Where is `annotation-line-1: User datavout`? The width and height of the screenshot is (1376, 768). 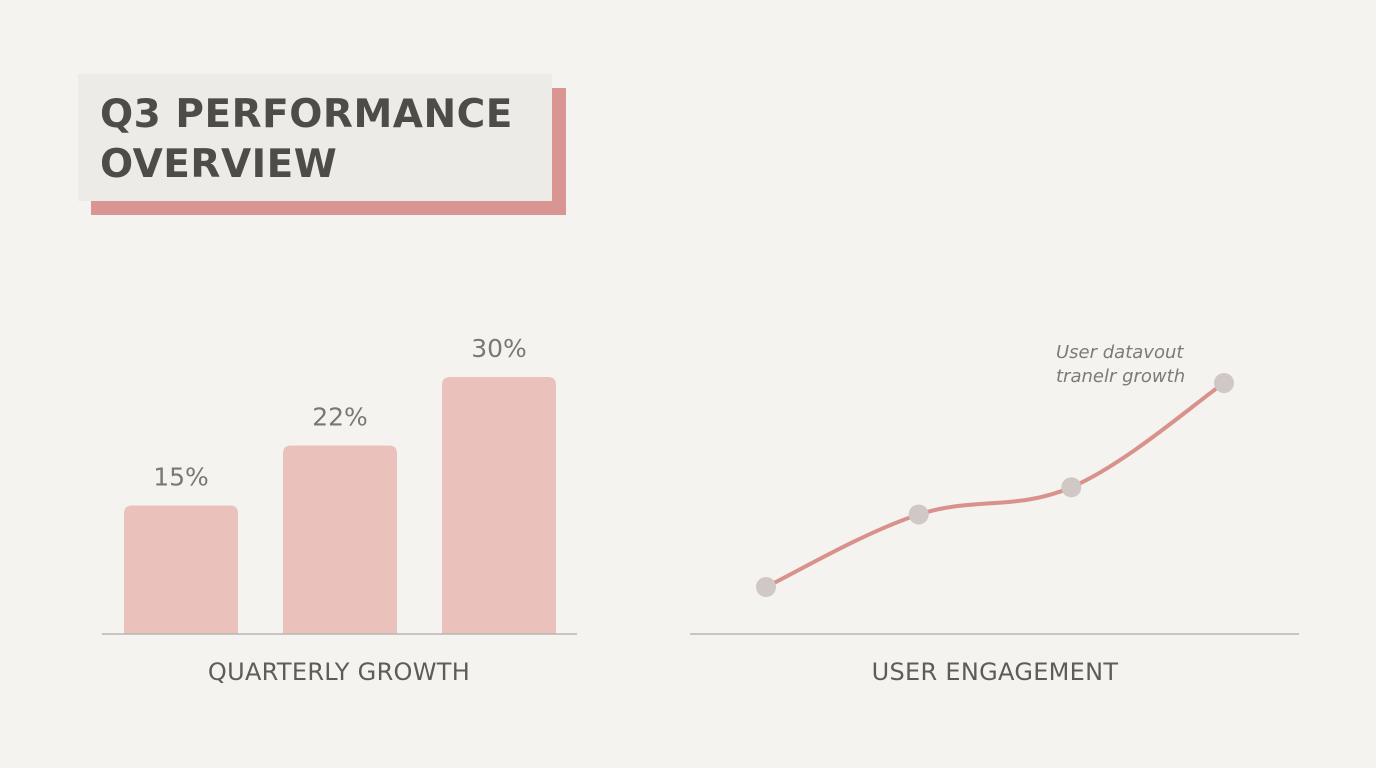
annotation-line-1: User datavout is located at coordinates (1120, 352).